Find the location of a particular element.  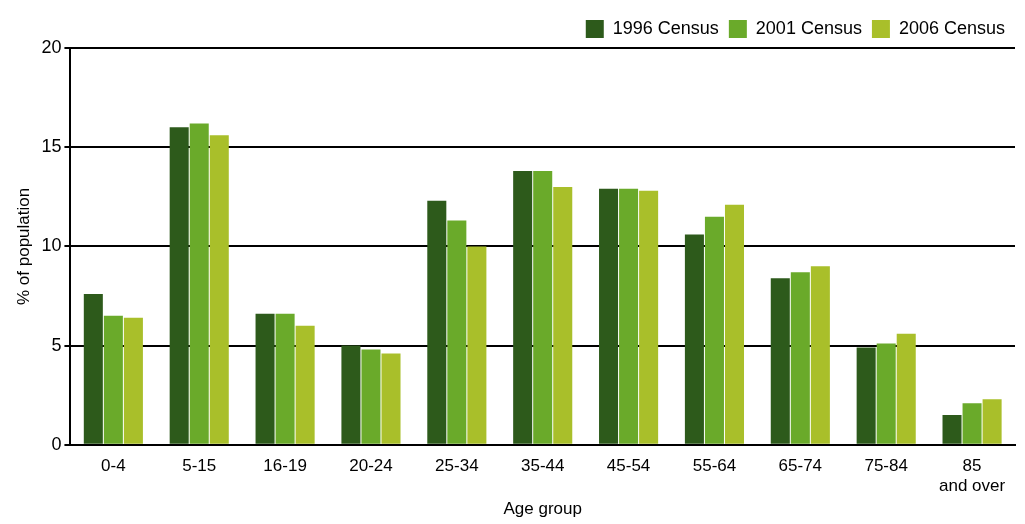

x-tick-label: 55-64 is located at coordinates (714, 465).